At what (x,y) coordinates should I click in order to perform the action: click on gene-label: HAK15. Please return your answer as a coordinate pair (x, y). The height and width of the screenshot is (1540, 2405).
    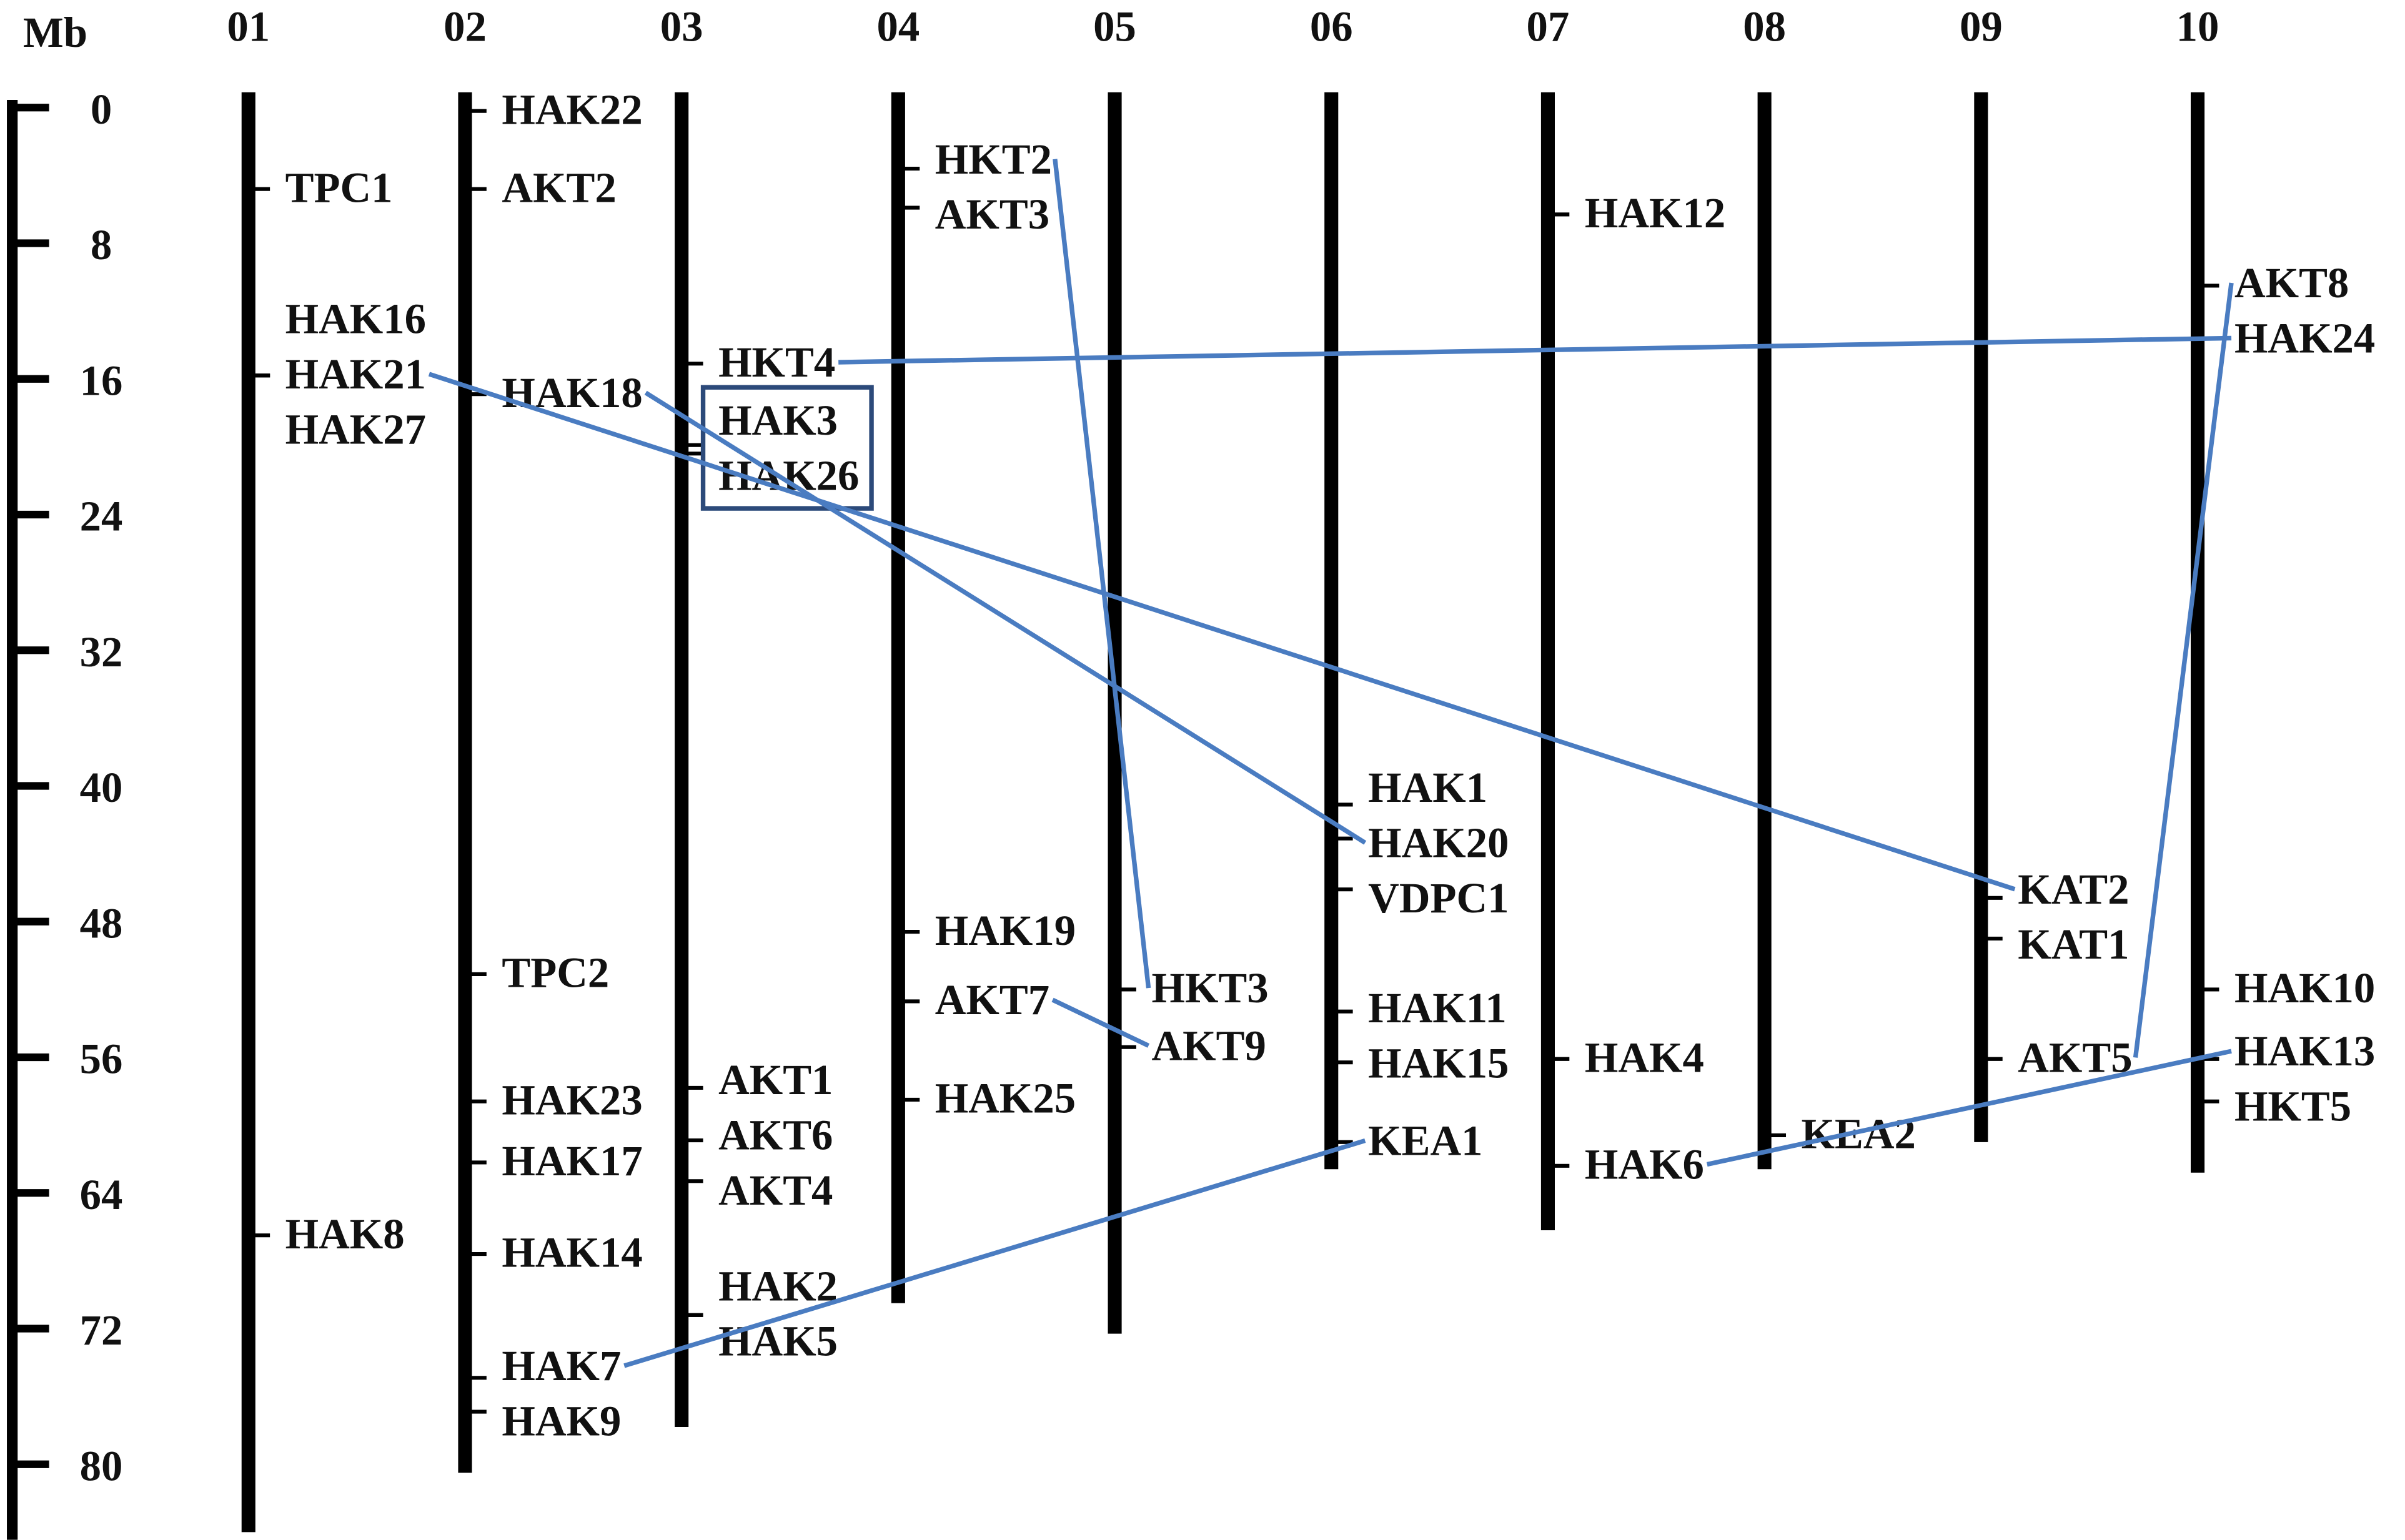
    Looking at the image, I should click on (1438, 1063).